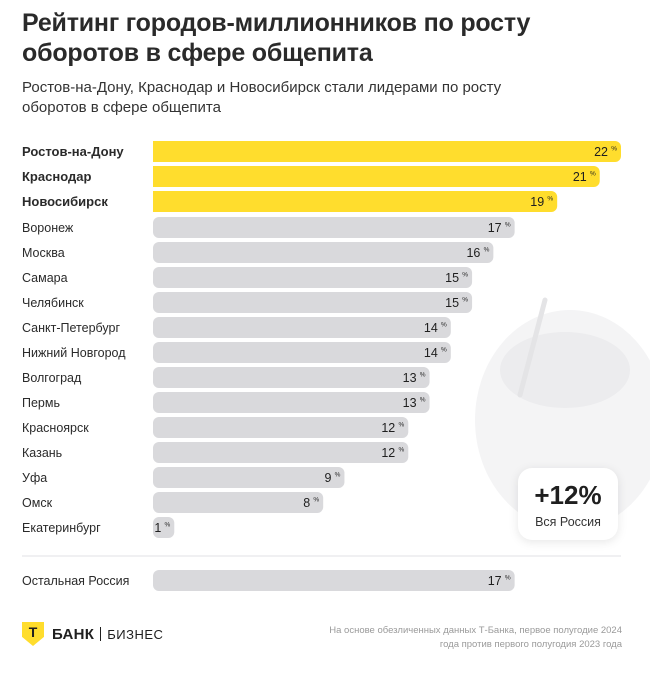 The image size is (650, 674). I want to click on value-label-9: 13, so click(410, 378).